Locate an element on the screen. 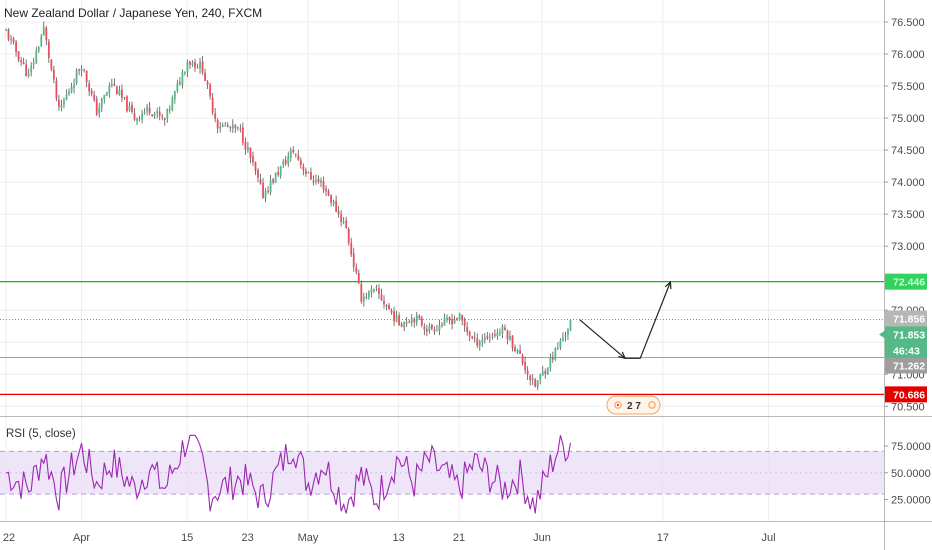 The width and height of the screenshot is (932, 550). rsi-tick-label: 50.0000 is located at coordinates (911, 474).